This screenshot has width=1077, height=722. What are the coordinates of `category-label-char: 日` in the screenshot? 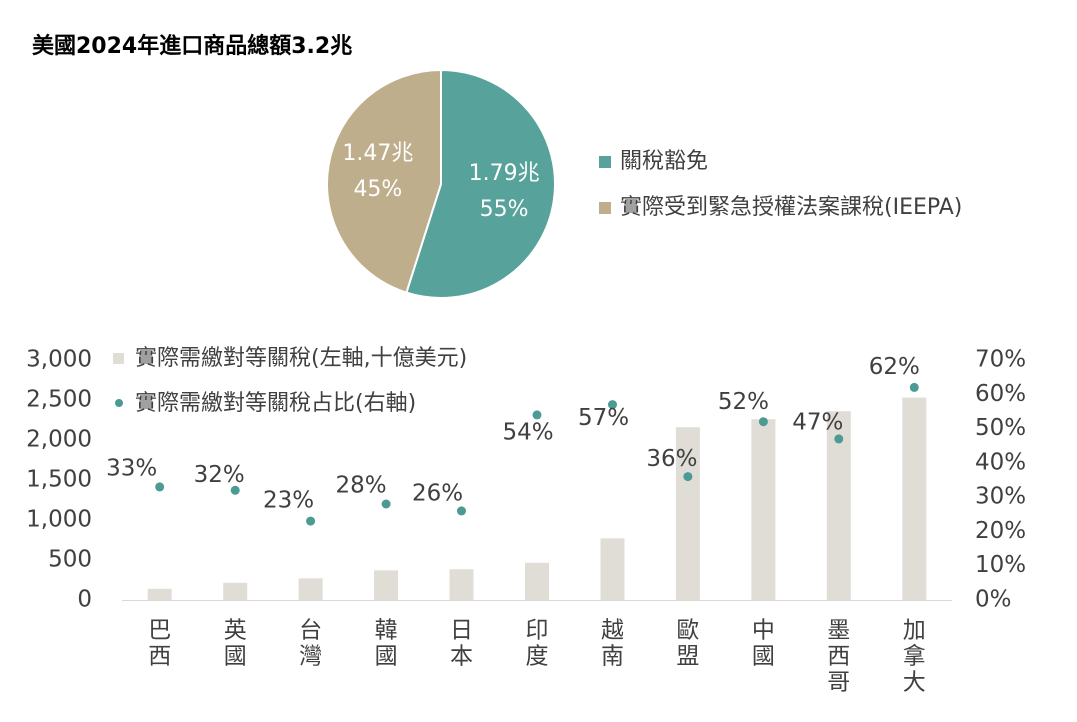 It's located at (461, 631).